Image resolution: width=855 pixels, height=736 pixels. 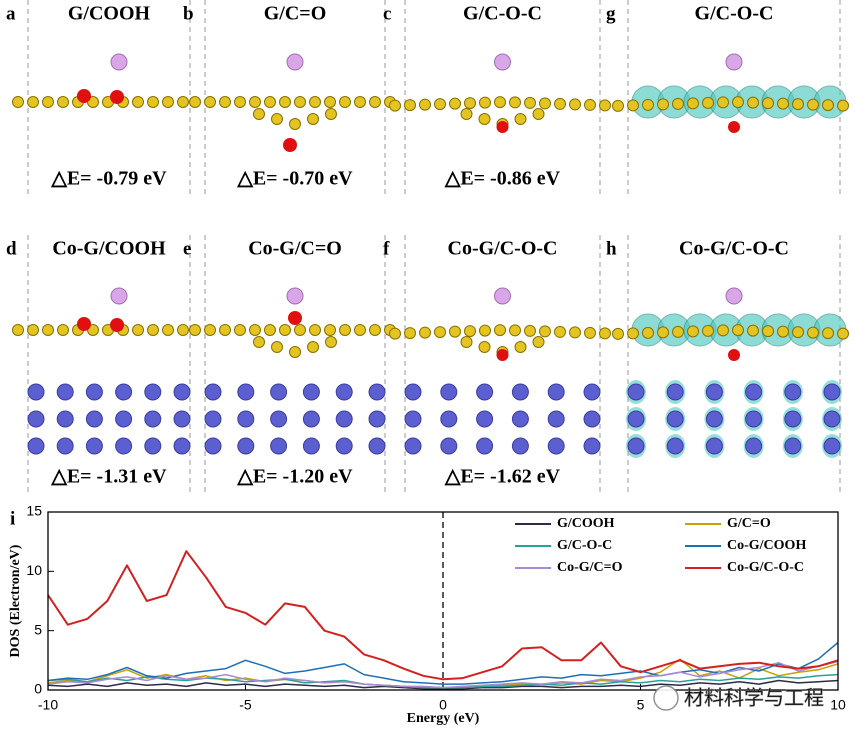 I want to click on x-axis-title: Energy (eV), so click(x=443, y=718).